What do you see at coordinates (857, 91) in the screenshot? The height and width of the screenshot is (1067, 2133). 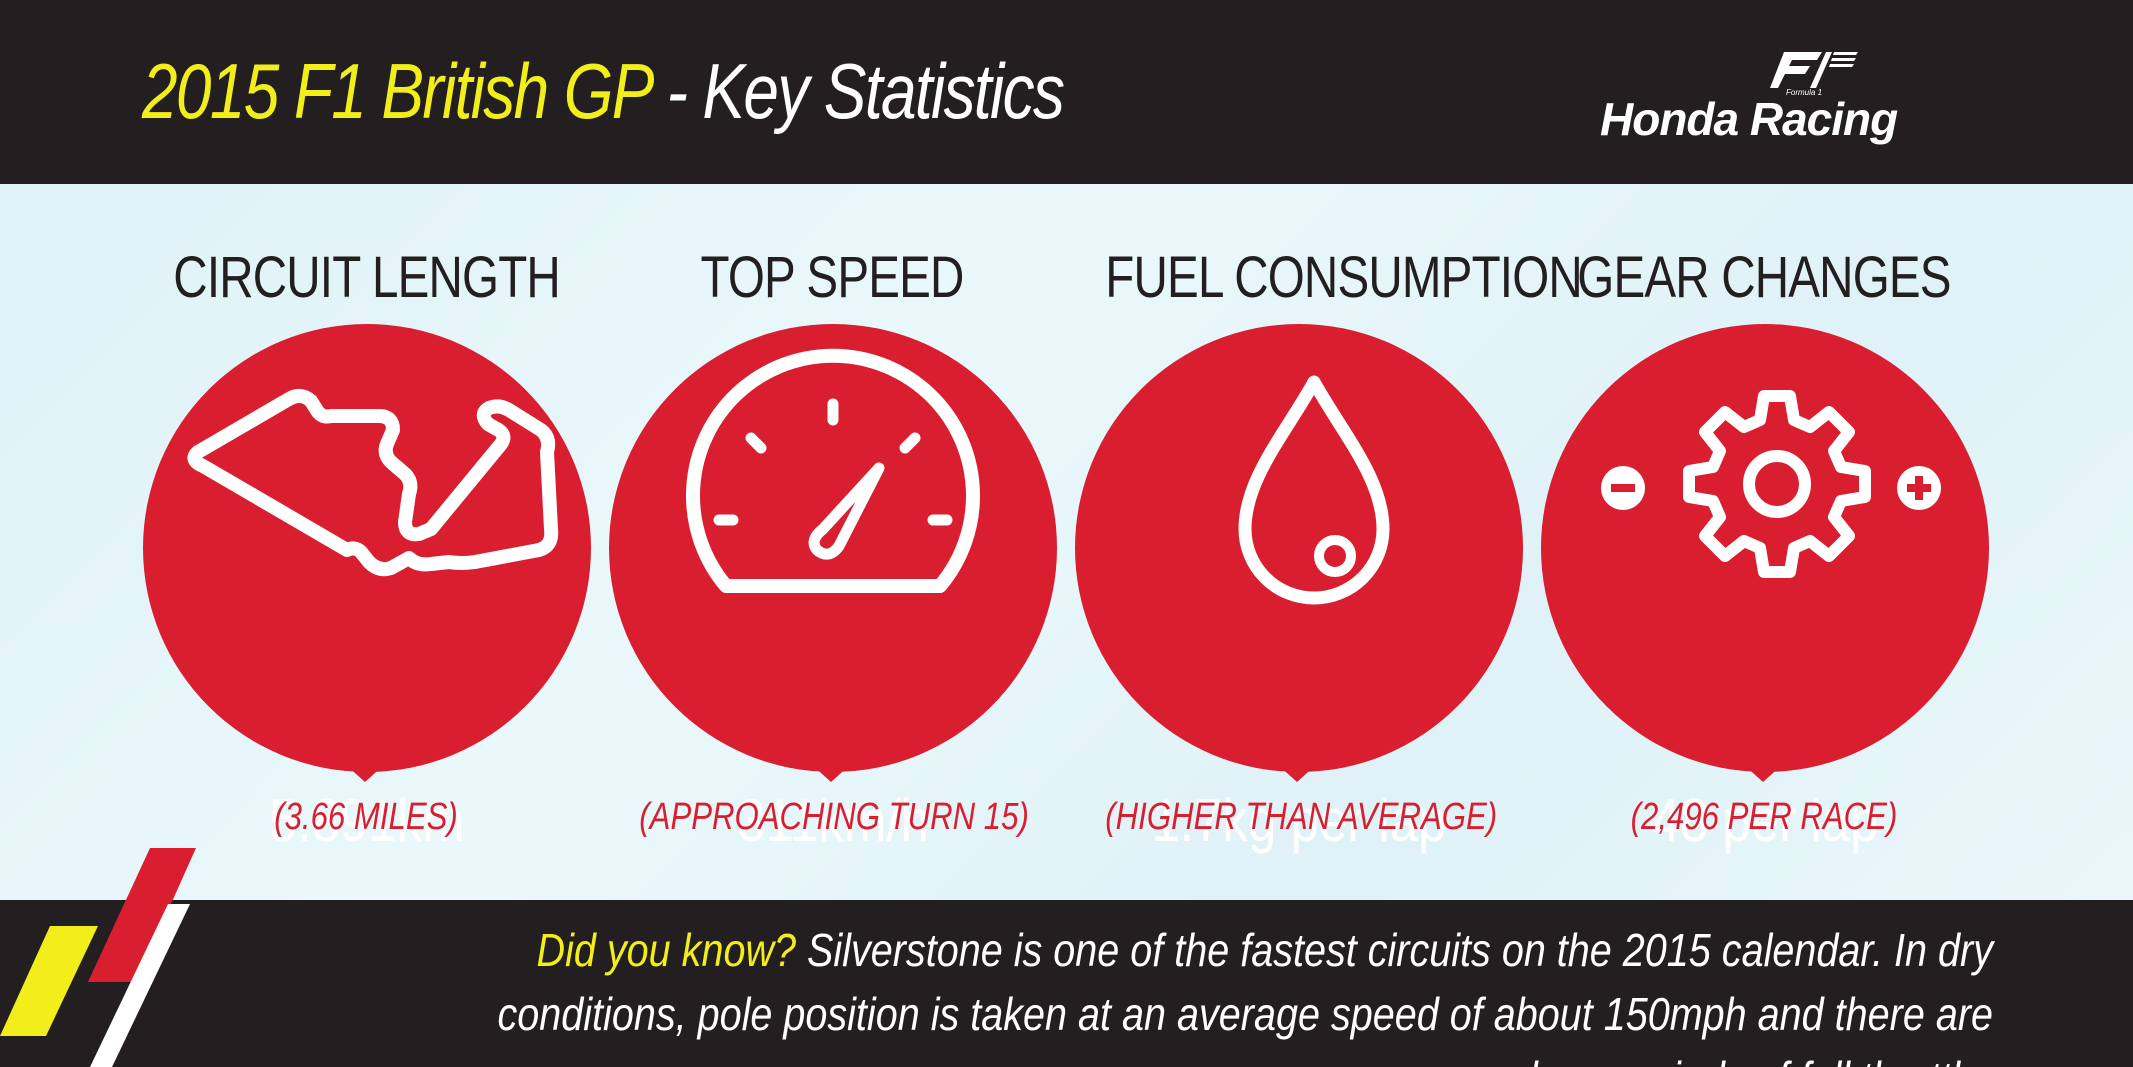 I see `title-rest: - Key Statistics` at bounding box center [857, 91].